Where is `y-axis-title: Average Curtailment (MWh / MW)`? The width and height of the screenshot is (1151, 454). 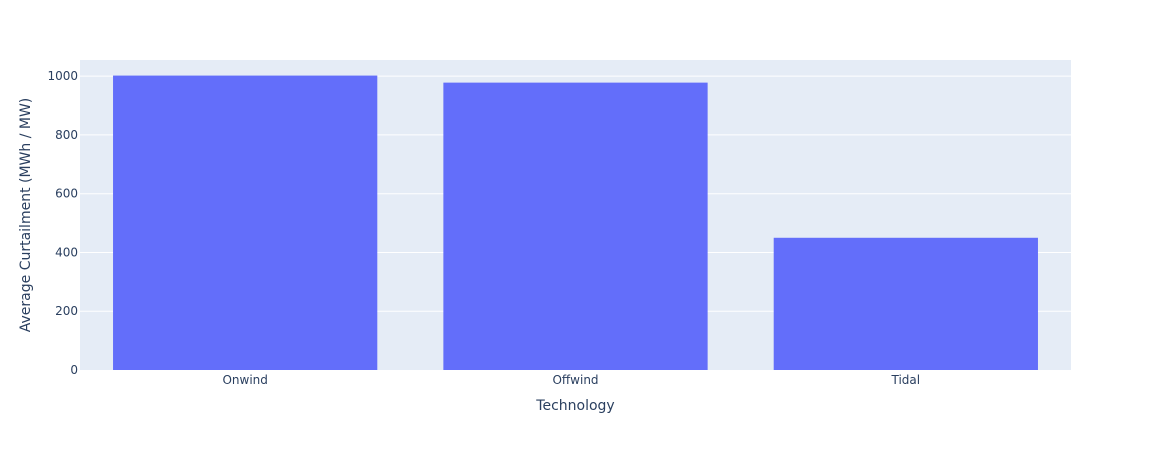 y-axis-title: Average Curtailment (MWh / MW) is located at coordinates (26, 215).